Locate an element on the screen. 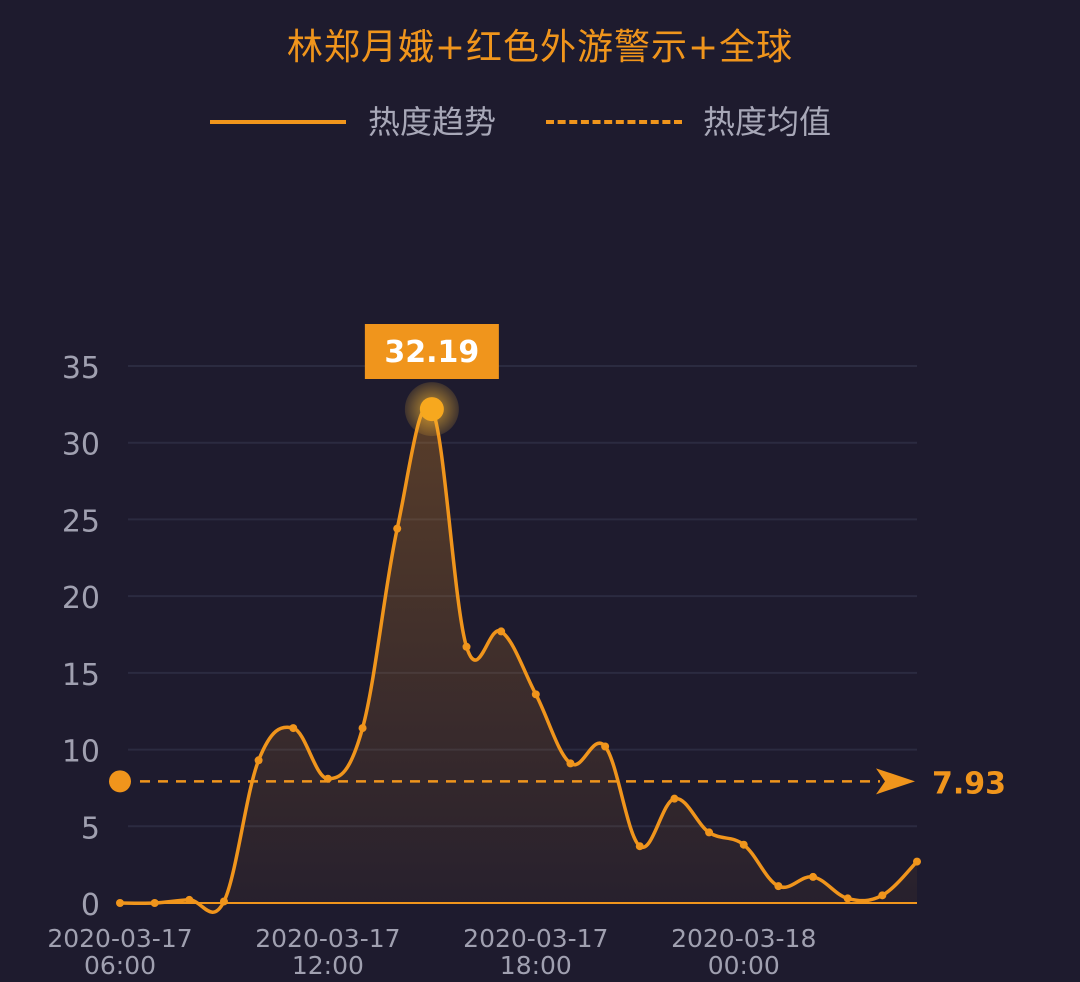  mean-arrow-icon is located at coordinates (895, 781).